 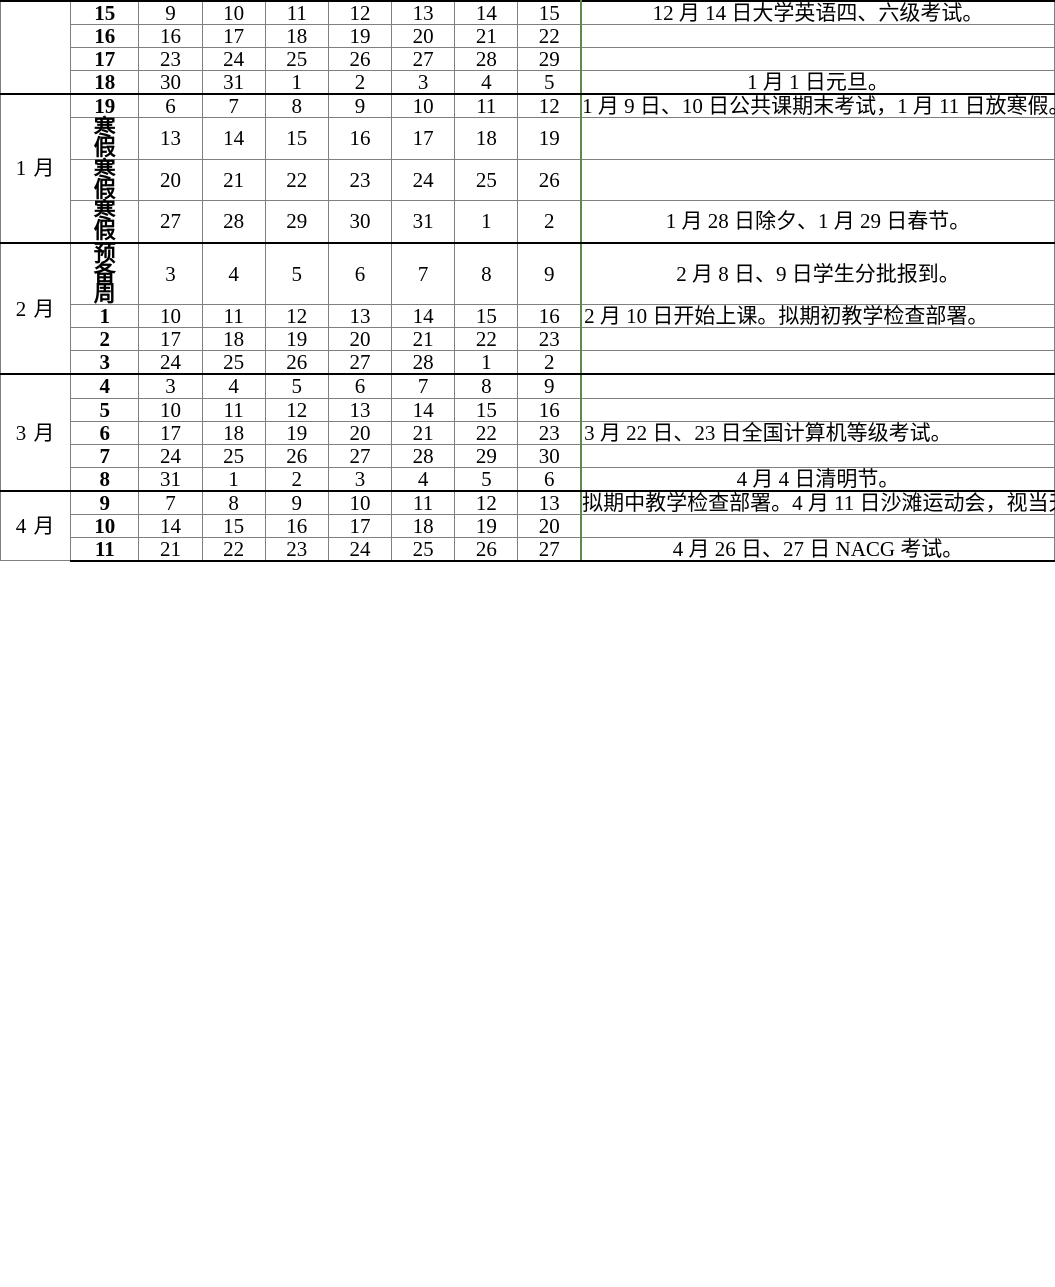 What do you see at coordinates (360, 59) in the screenshot?
I see `day-cell: 26` at bounding box center [360, 59].